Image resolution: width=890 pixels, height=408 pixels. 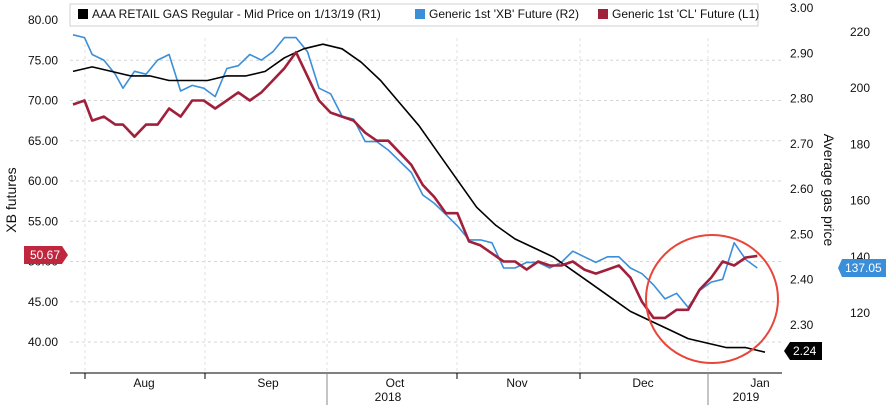 I want to click on x-month-label: Oct, so click(x=395, y=383).